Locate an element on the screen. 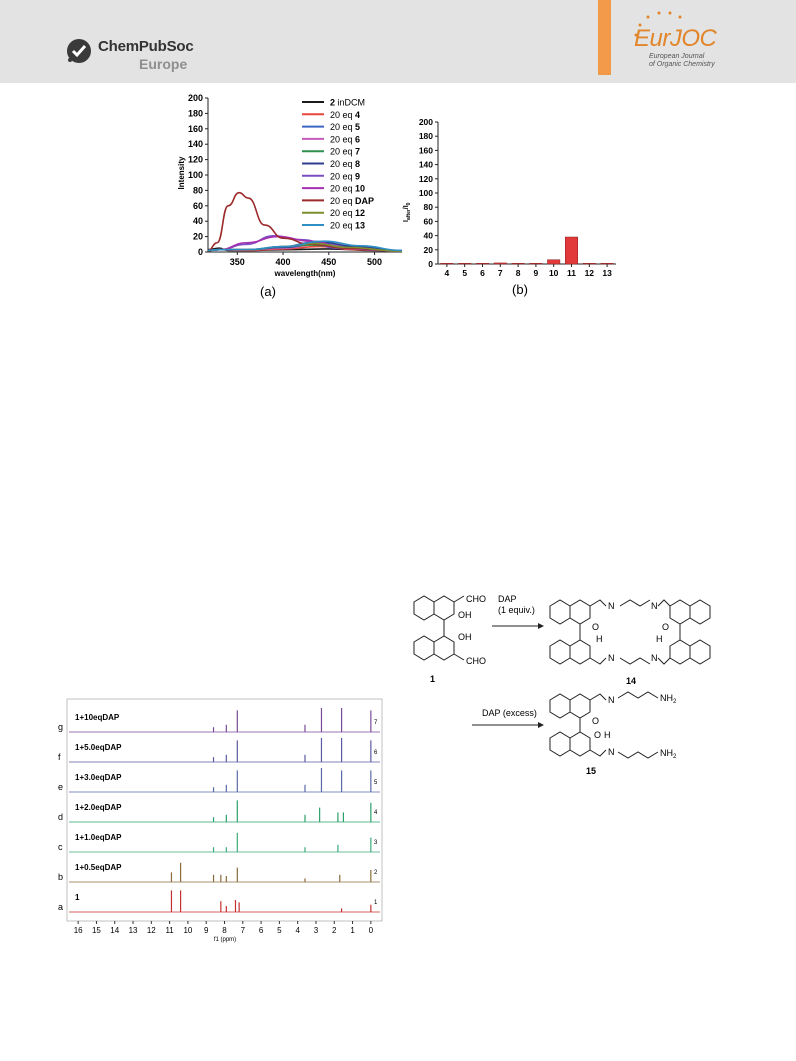 The height and width of the screenshot is (1061, 796). accent-bar is located at coordinates (604, 37).